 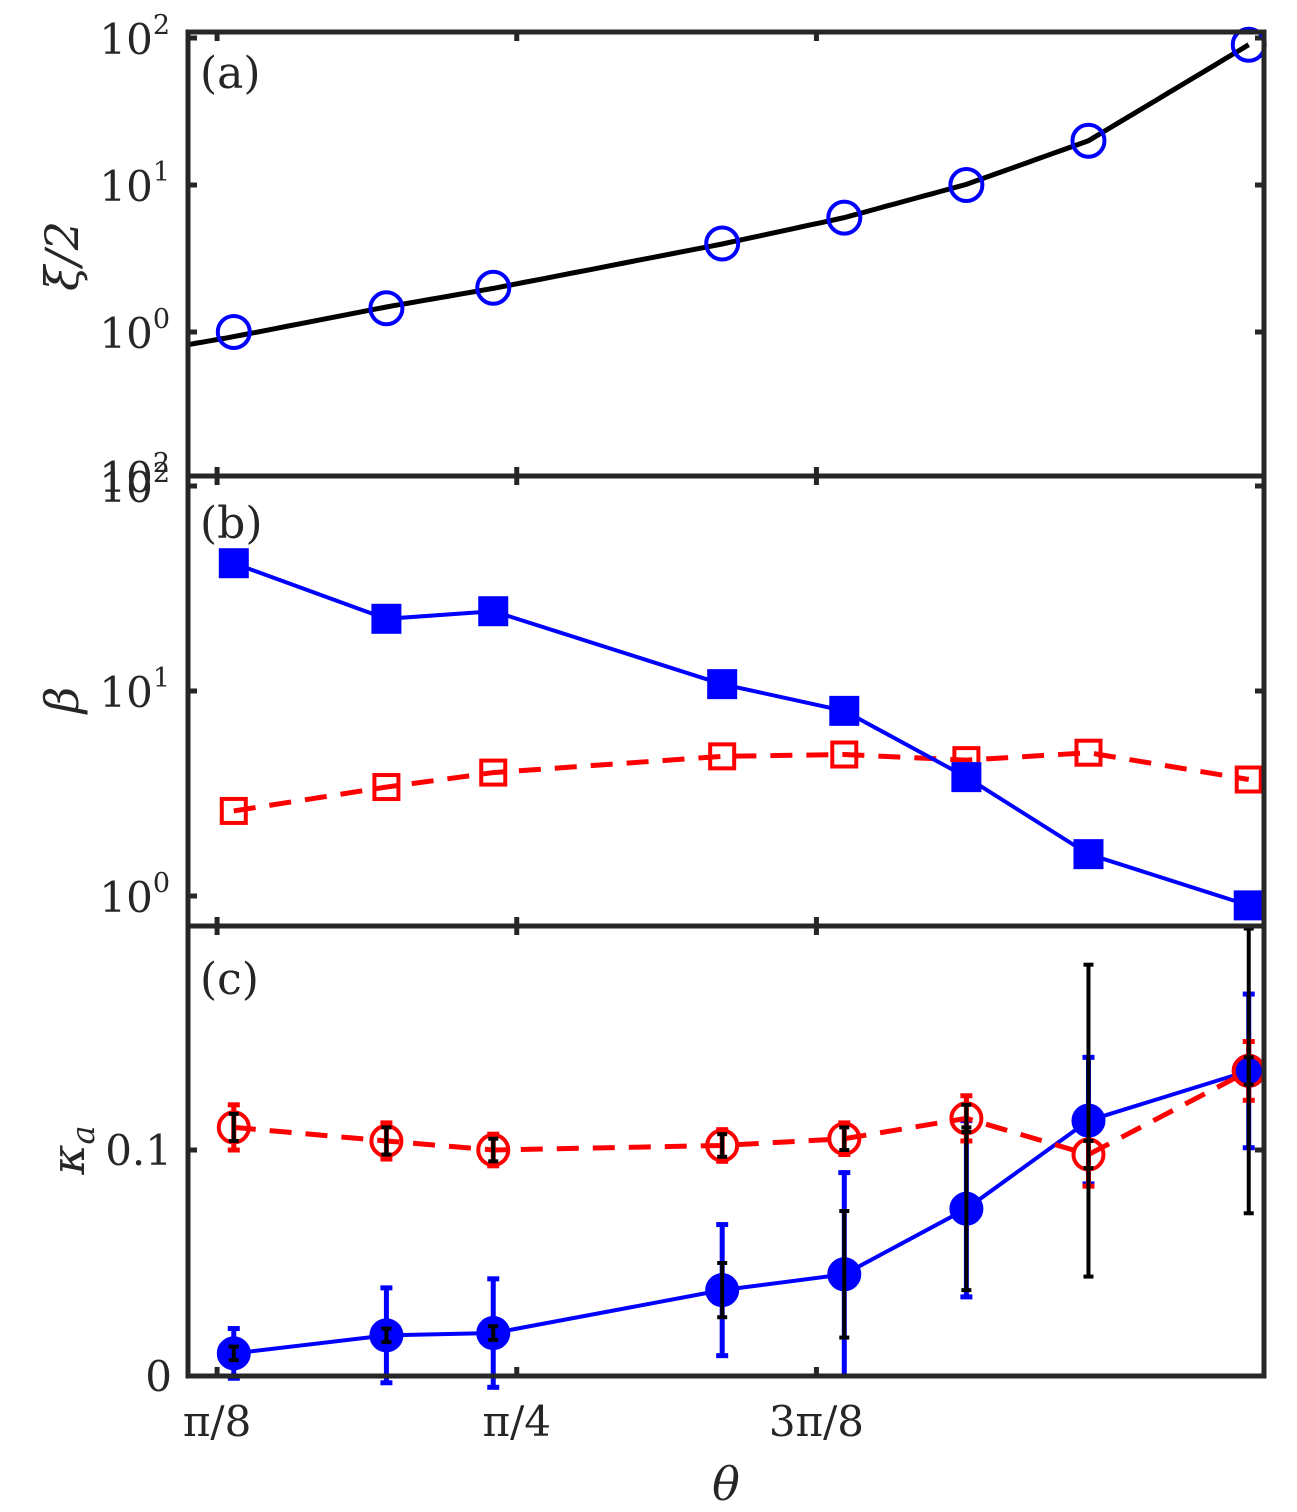 What do you see at coordinates (231, 523) in the screenshot?
I see `panel-b-label: (b)` at bounding box center [231, 523].